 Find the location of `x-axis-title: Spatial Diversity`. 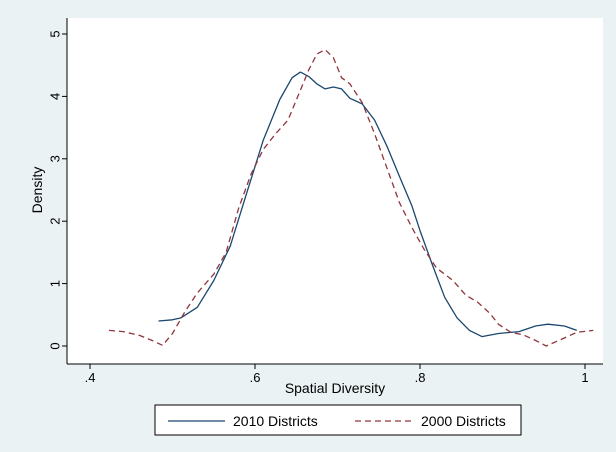

x-axis-title: Spatial Diversity is located at coordinates (335, 388).